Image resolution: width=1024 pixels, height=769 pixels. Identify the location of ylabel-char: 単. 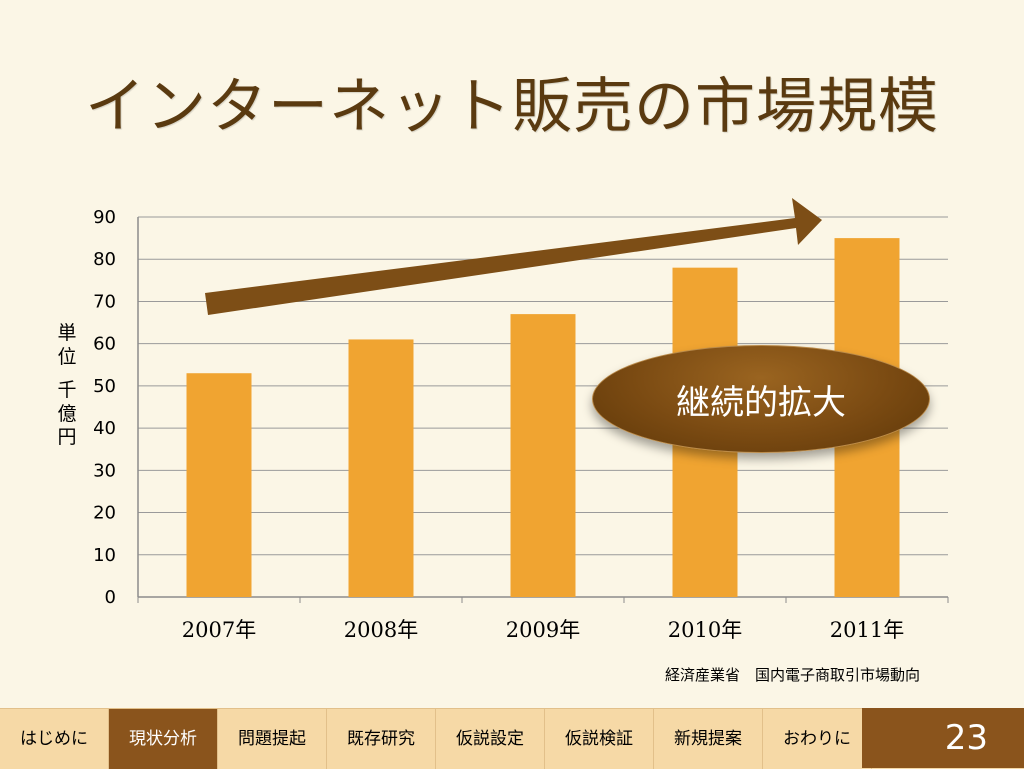
(67, 333).